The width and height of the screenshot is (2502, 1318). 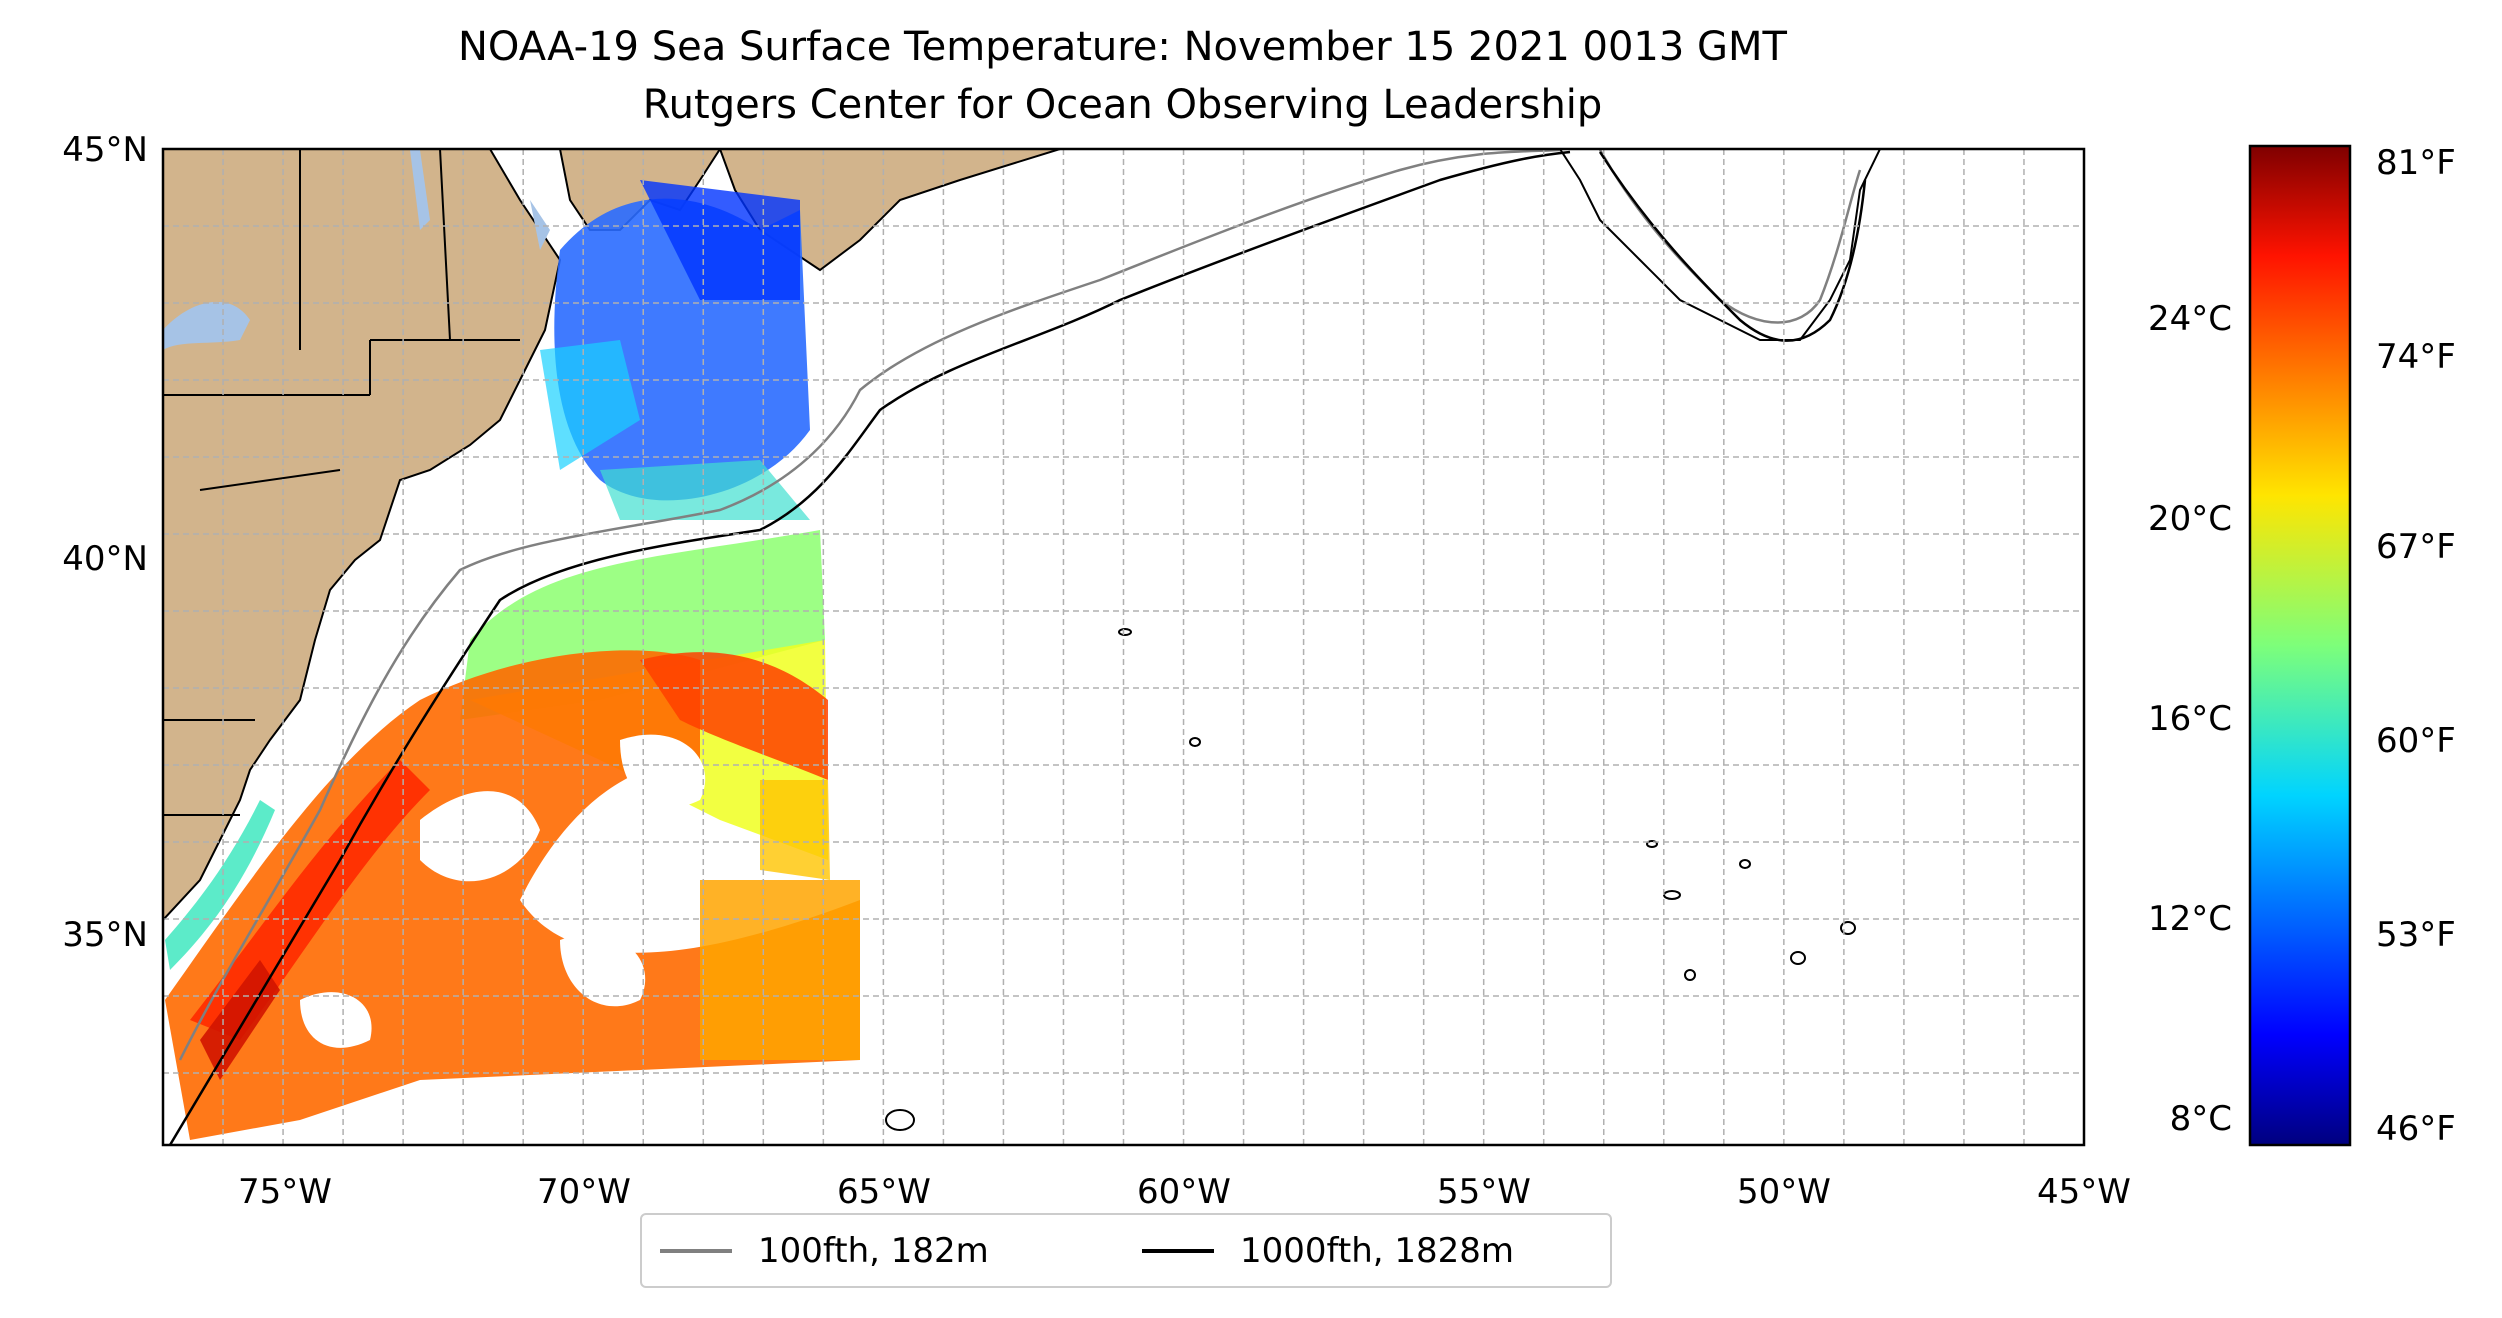 I want to click on lon-tick-label: 55°W, so click(x=1484, y=1192).